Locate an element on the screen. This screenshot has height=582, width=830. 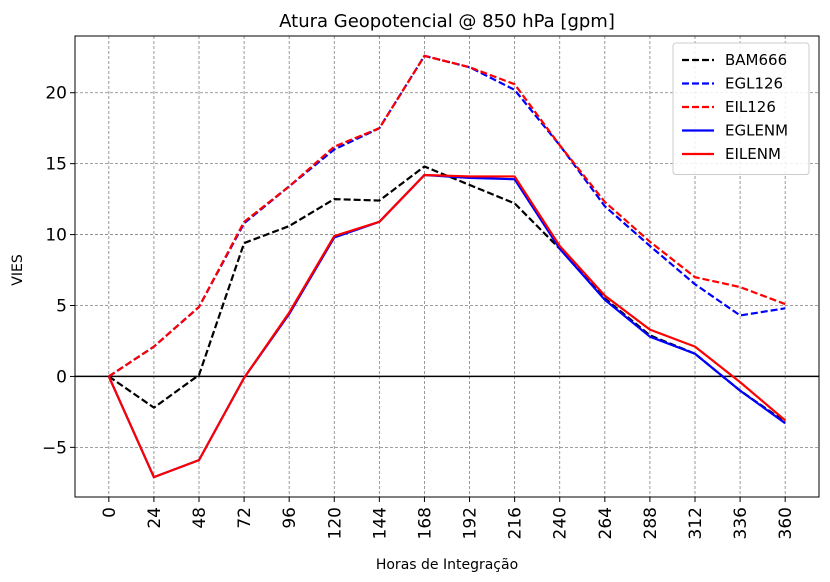
legend-label-bam666: BAM666 is located at coordinates (756, 60).